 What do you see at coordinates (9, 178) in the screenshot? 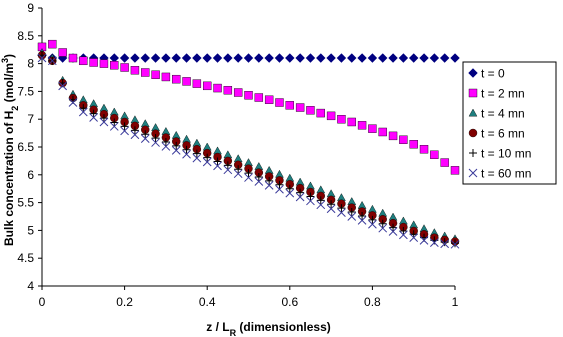
I see `y-axis-title-part: Bulk concentration of H` at bounding box center [9, 178].